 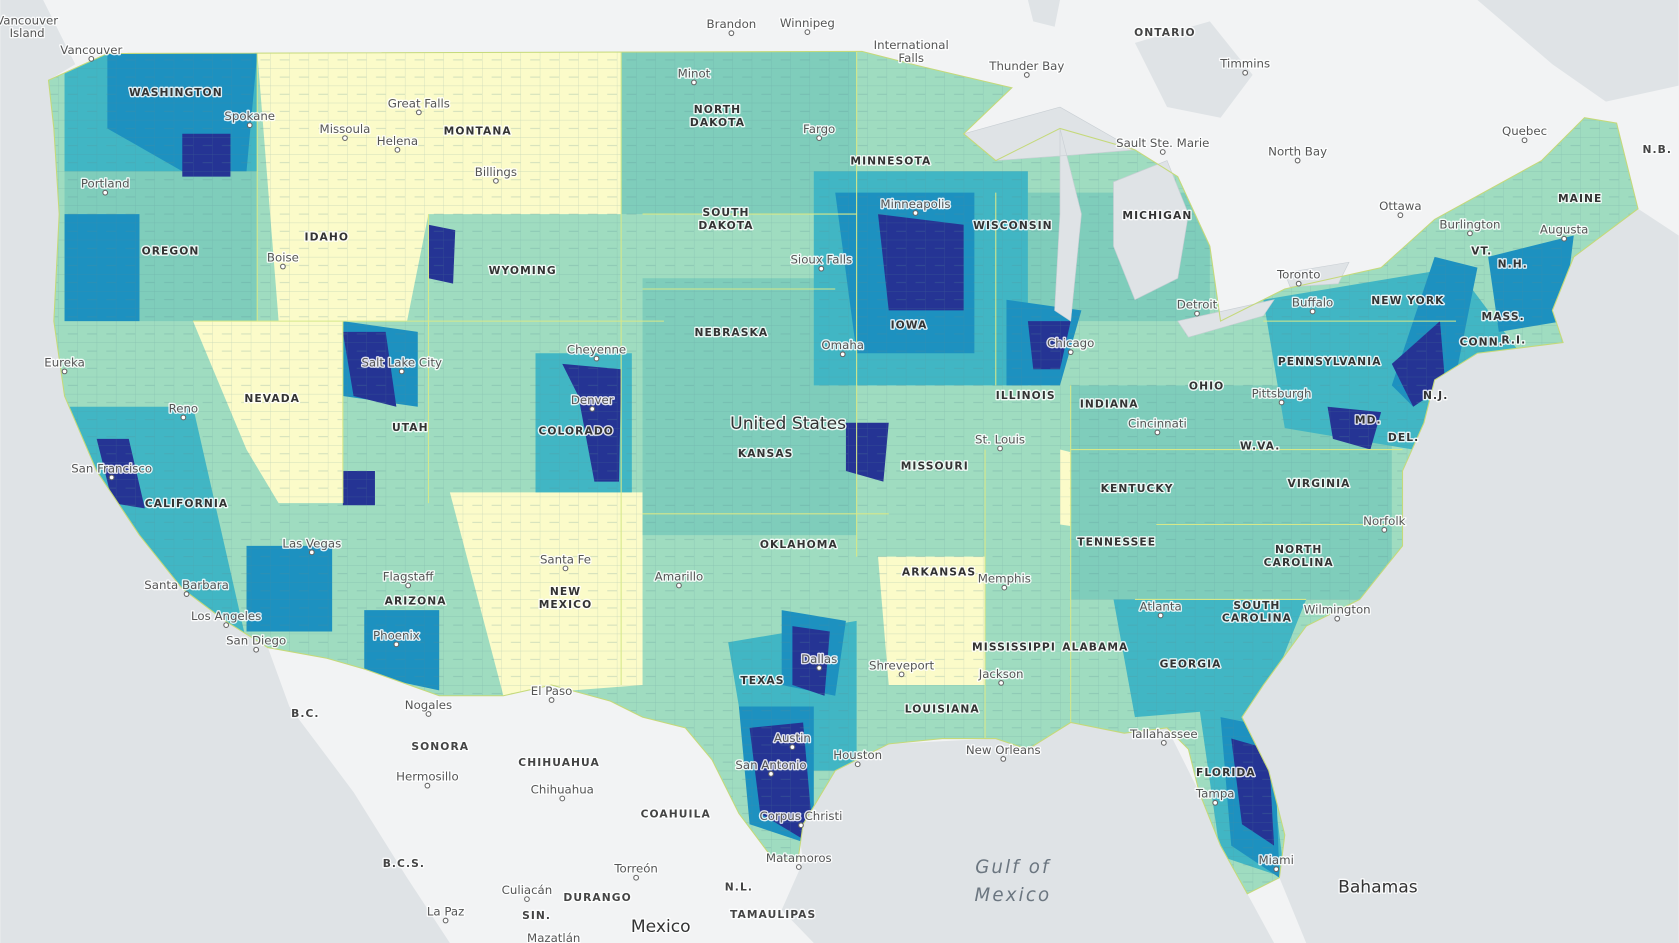 What do you see at coordinates (596, 350) in the screenshot?
I see `city-label: Cheyenne` at bounding box center [596, 350].